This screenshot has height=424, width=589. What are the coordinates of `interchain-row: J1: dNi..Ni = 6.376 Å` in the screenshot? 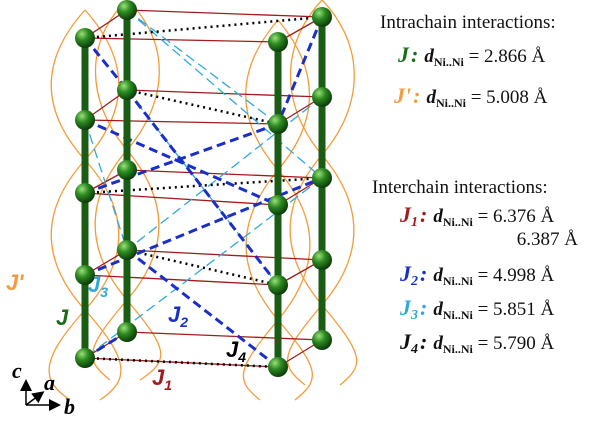 It's located at (477, 216).